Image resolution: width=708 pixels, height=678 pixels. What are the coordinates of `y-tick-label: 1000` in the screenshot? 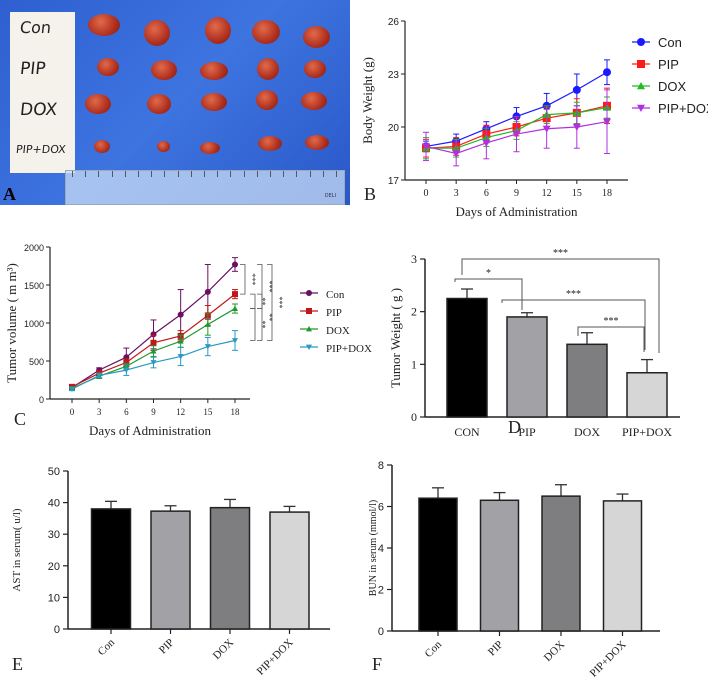 It's located at (34, 324).